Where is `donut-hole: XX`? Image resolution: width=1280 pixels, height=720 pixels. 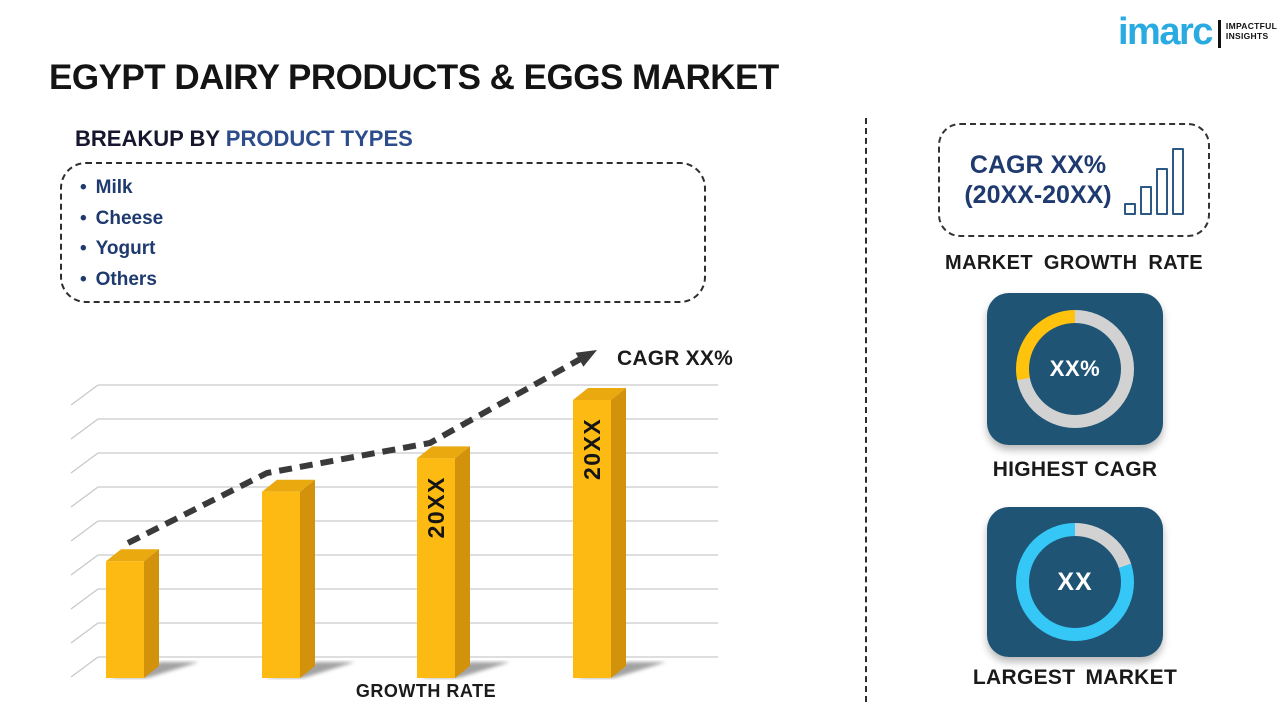
donut-hole: XX is located at coordinates (1075, 582).